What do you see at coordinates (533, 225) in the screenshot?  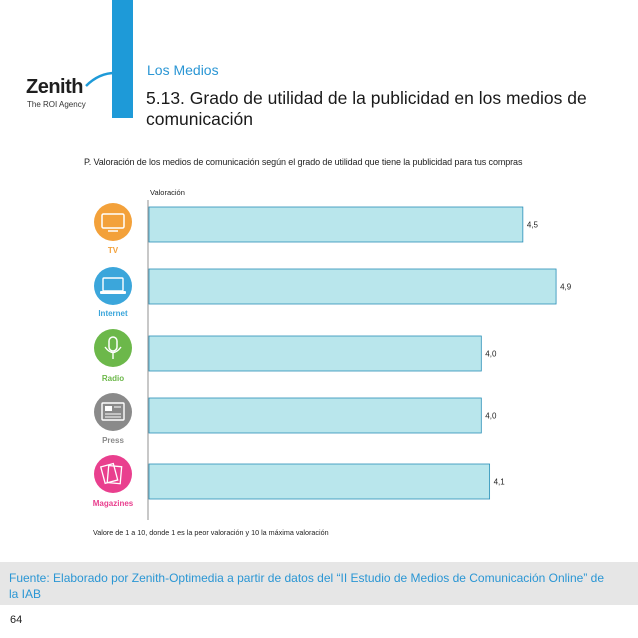 I see `value-label-tv: 4,5` at bounding box center [533, 225].